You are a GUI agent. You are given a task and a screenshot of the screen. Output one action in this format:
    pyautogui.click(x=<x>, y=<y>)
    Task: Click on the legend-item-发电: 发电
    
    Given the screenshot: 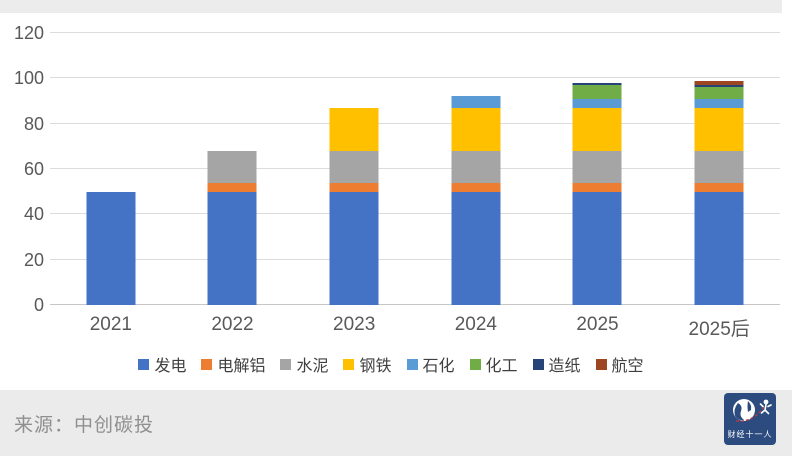 What is the action you would take?
    pyautogui.click(x=162, y=364)
    